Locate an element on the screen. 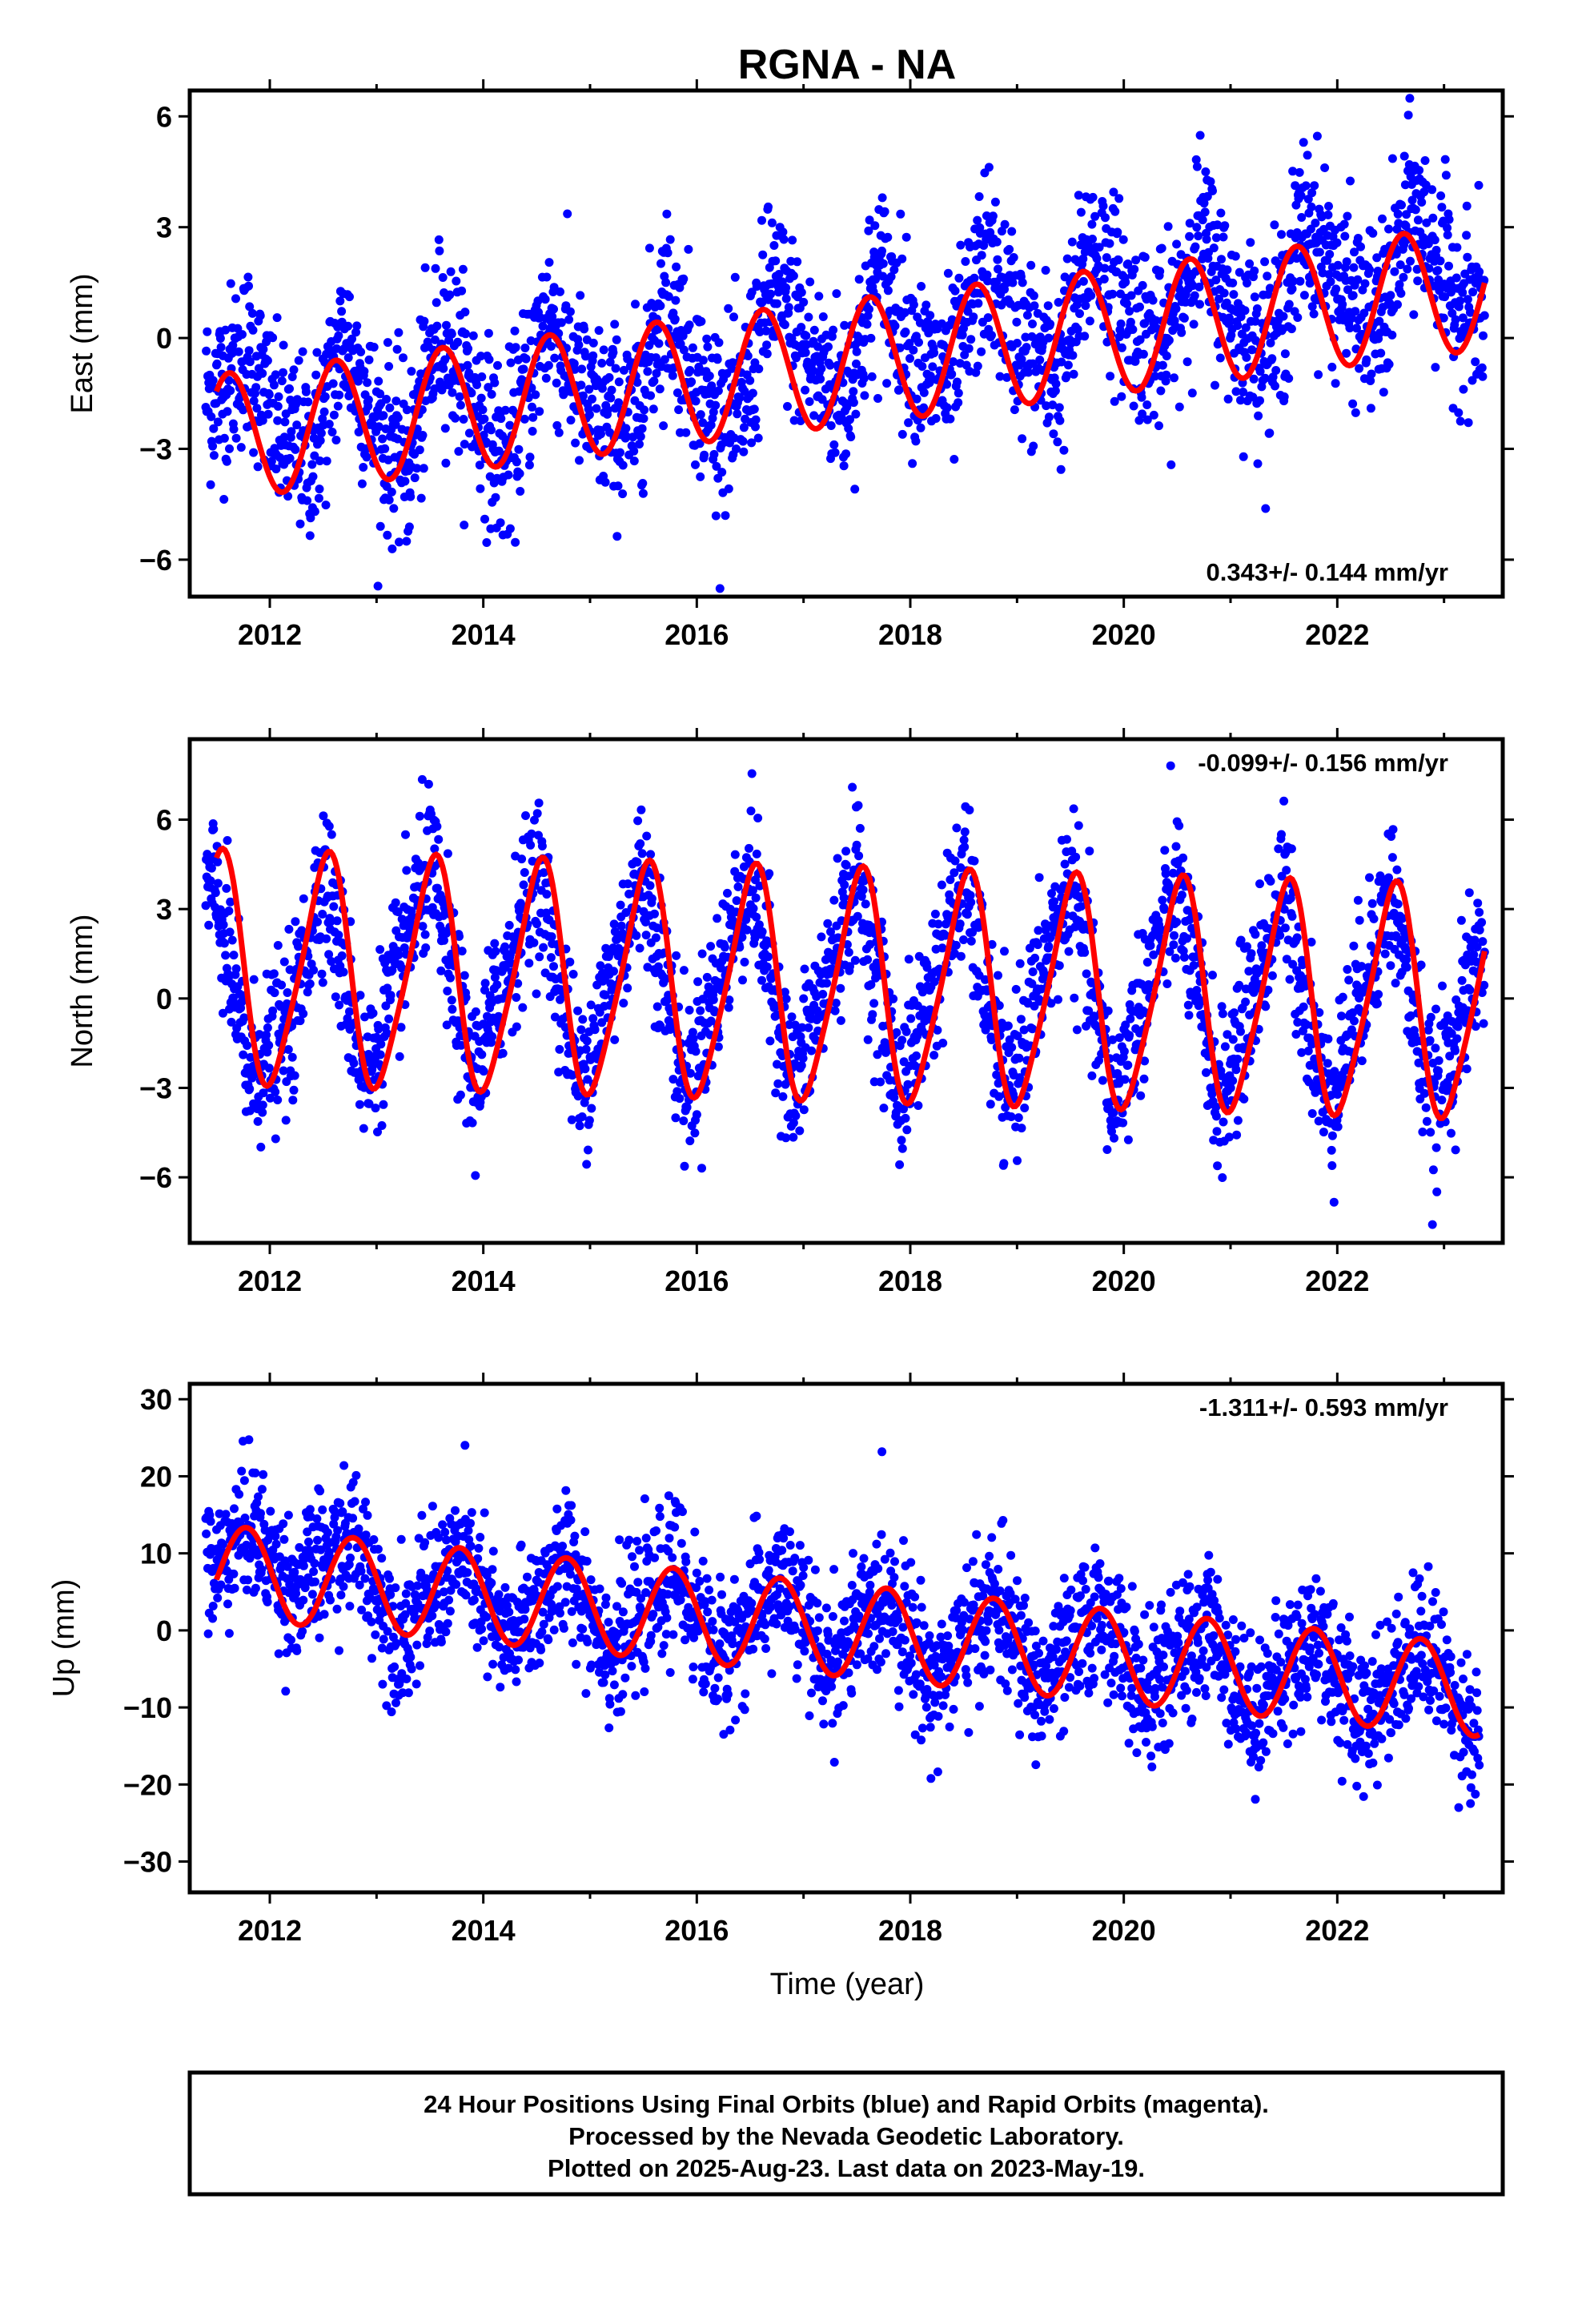  east-y-tick-label: 0 is located at coordinates (164, 338).